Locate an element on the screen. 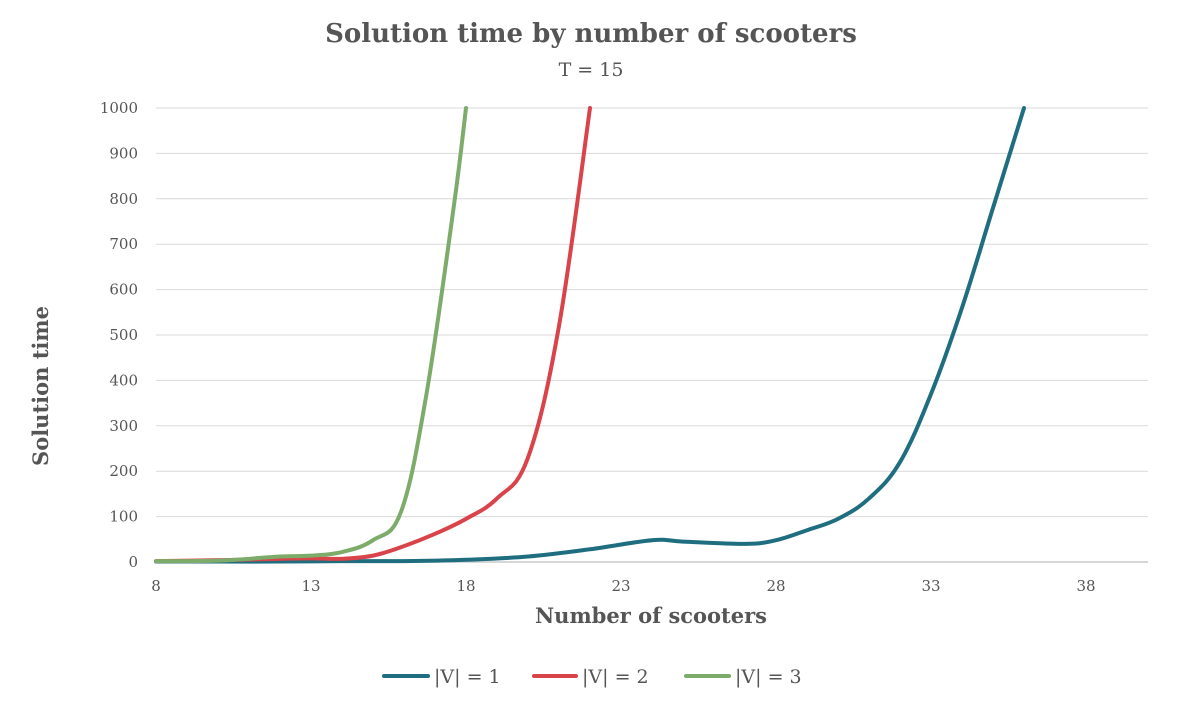 The image size is (1183, 710). chart-subtitle: T = 15 is located at coordinates (591, 70).